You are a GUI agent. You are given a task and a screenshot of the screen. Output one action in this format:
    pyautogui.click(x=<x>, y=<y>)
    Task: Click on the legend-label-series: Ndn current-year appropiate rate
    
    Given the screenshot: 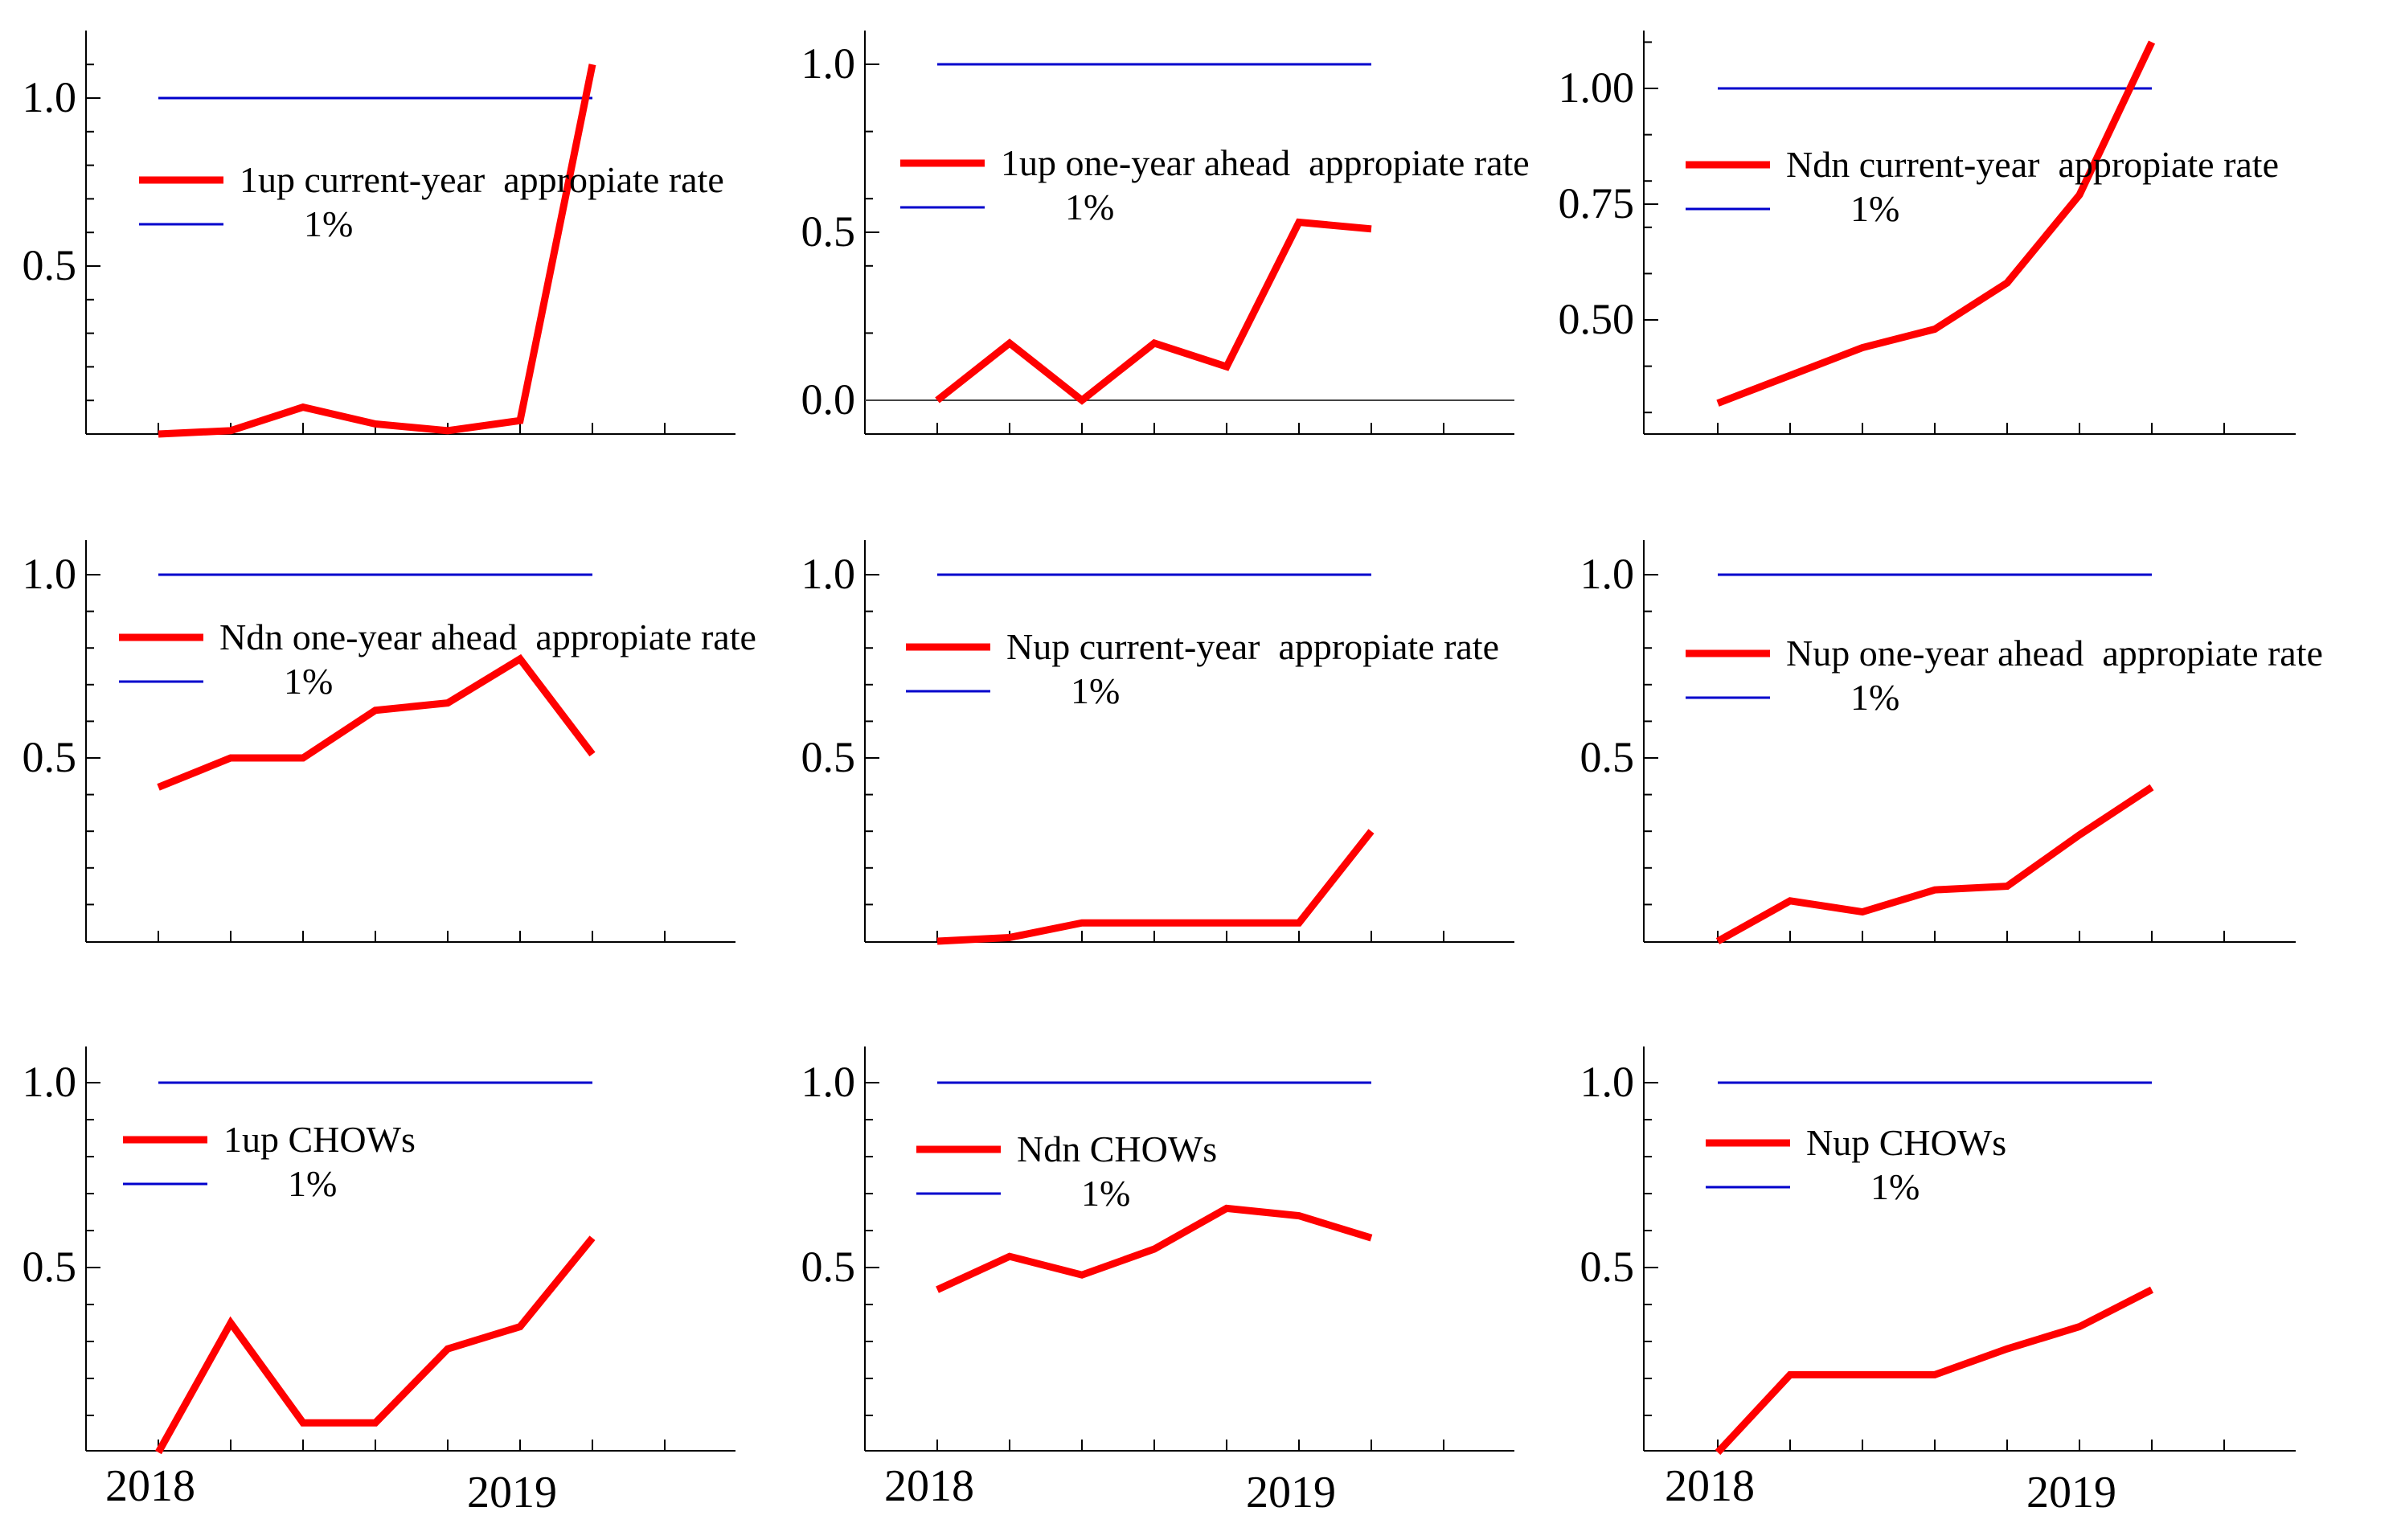 What is the action you would take?
    pyautogui.click(x=2033, y=165)
    